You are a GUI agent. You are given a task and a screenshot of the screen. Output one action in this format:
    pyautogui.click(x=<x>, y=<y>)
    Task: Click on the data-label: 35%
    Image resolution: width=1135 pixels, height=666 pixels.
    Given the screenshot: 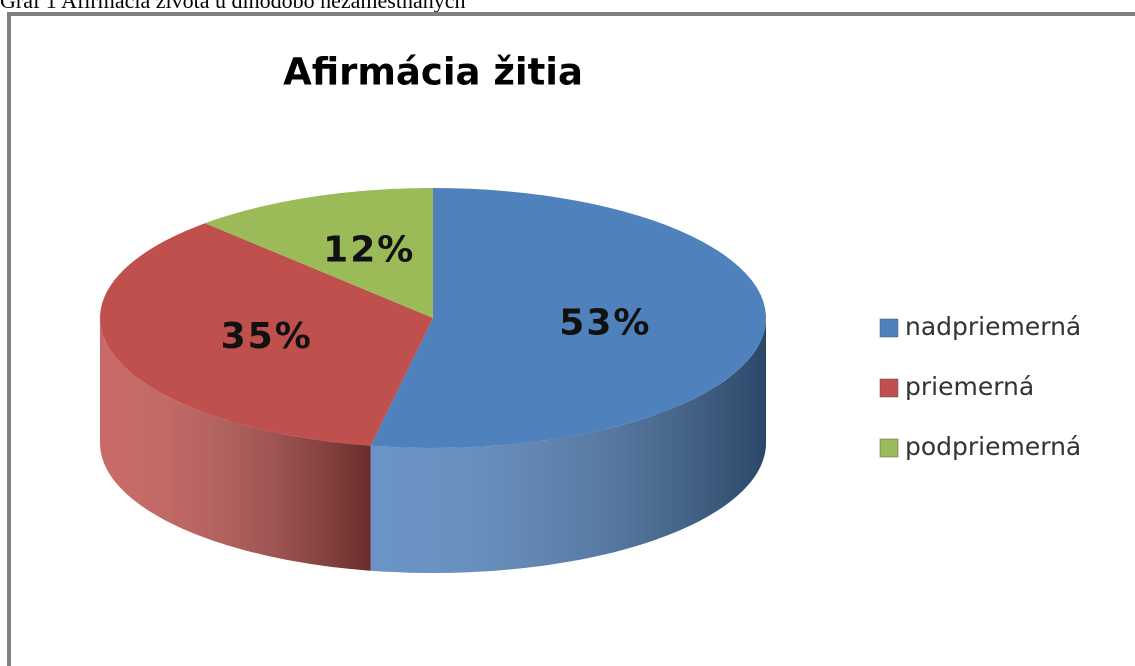 What is the action you would take?
    pyautogui.click(x=267, y=336)
    